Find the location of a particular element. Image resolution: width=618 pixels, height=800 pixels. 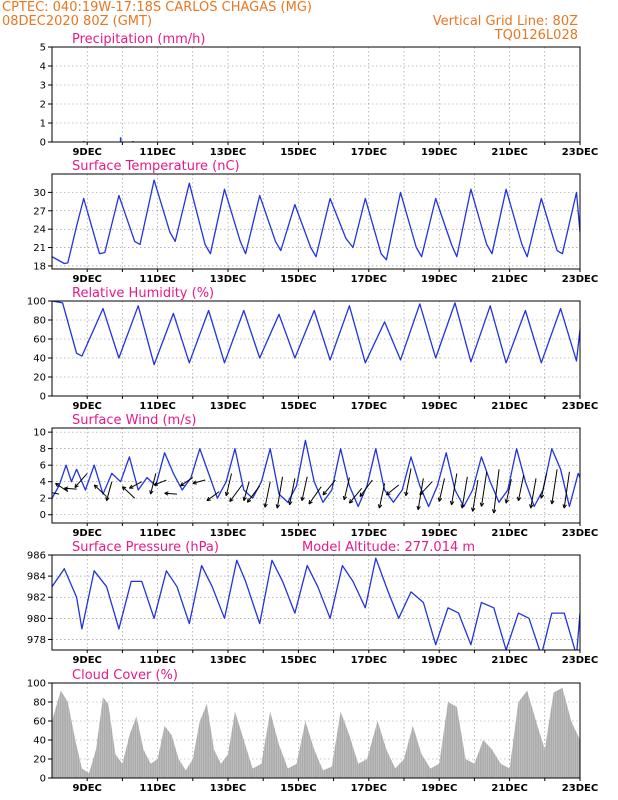

header-grid-line: Vertical Grid Line: 80Z is located at coordinates (505, 21).